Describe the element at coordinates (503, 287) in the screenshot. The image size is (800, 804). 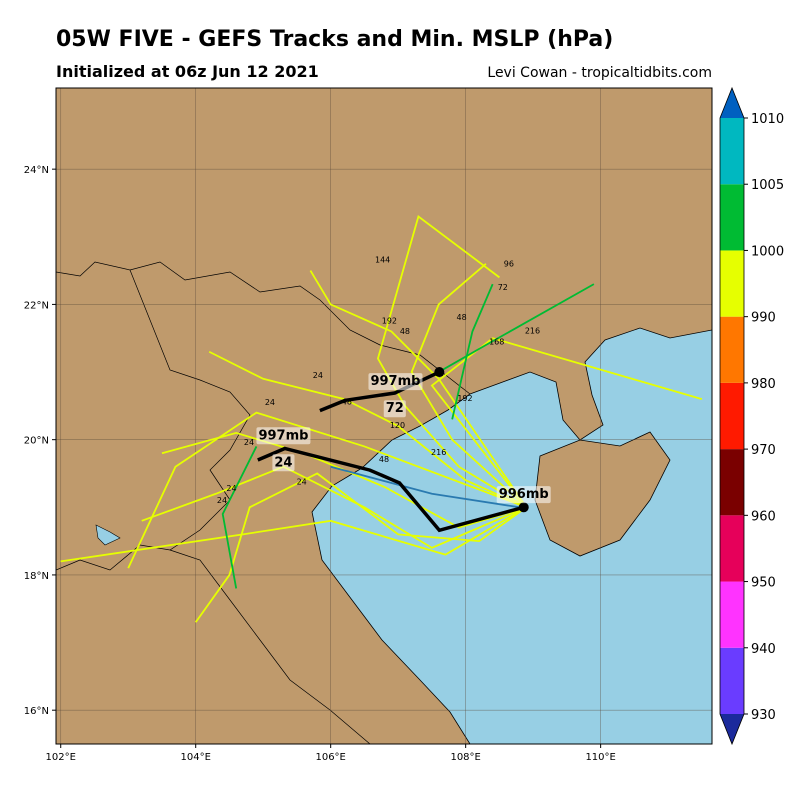
I see `hour-label: 72` at that location.